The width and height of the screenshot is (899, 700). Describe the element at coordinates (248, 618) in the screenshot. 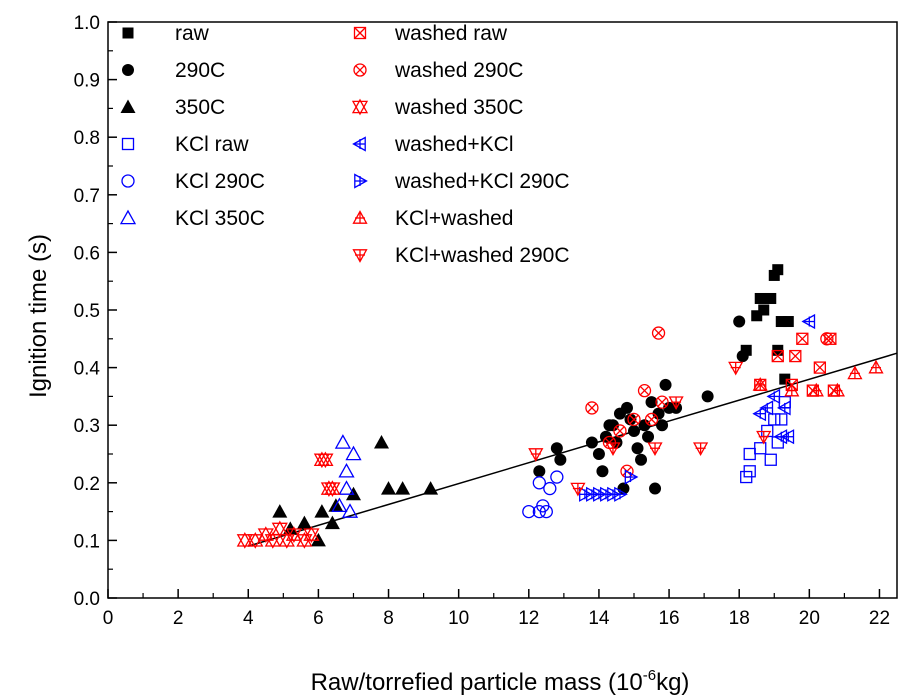

I see `x-tick-label: 4` at that location.